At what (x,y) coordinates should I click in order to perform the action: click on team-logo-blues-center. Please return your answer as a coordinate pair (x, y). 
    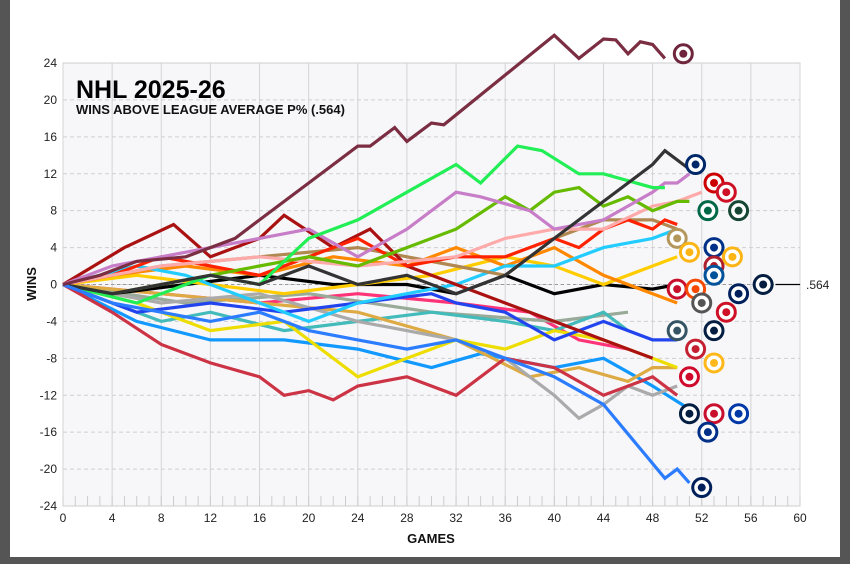
    Looking at the image, I should click on (707, 432).